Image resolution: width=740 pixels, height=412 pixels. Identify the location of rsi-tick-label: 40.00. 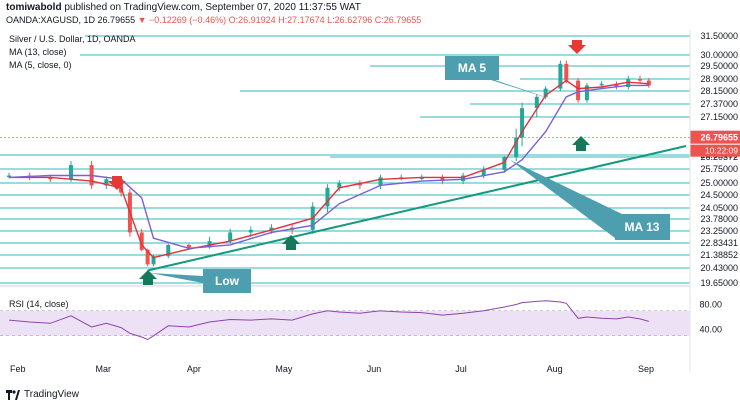
(710, 330).